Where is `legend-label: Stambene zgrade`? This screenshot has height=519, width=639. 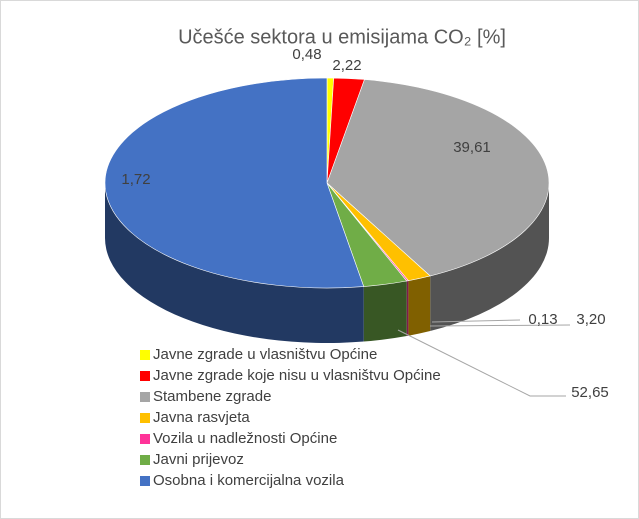
legend-label: Stambene zgrade is located at coordinates (212, 396).